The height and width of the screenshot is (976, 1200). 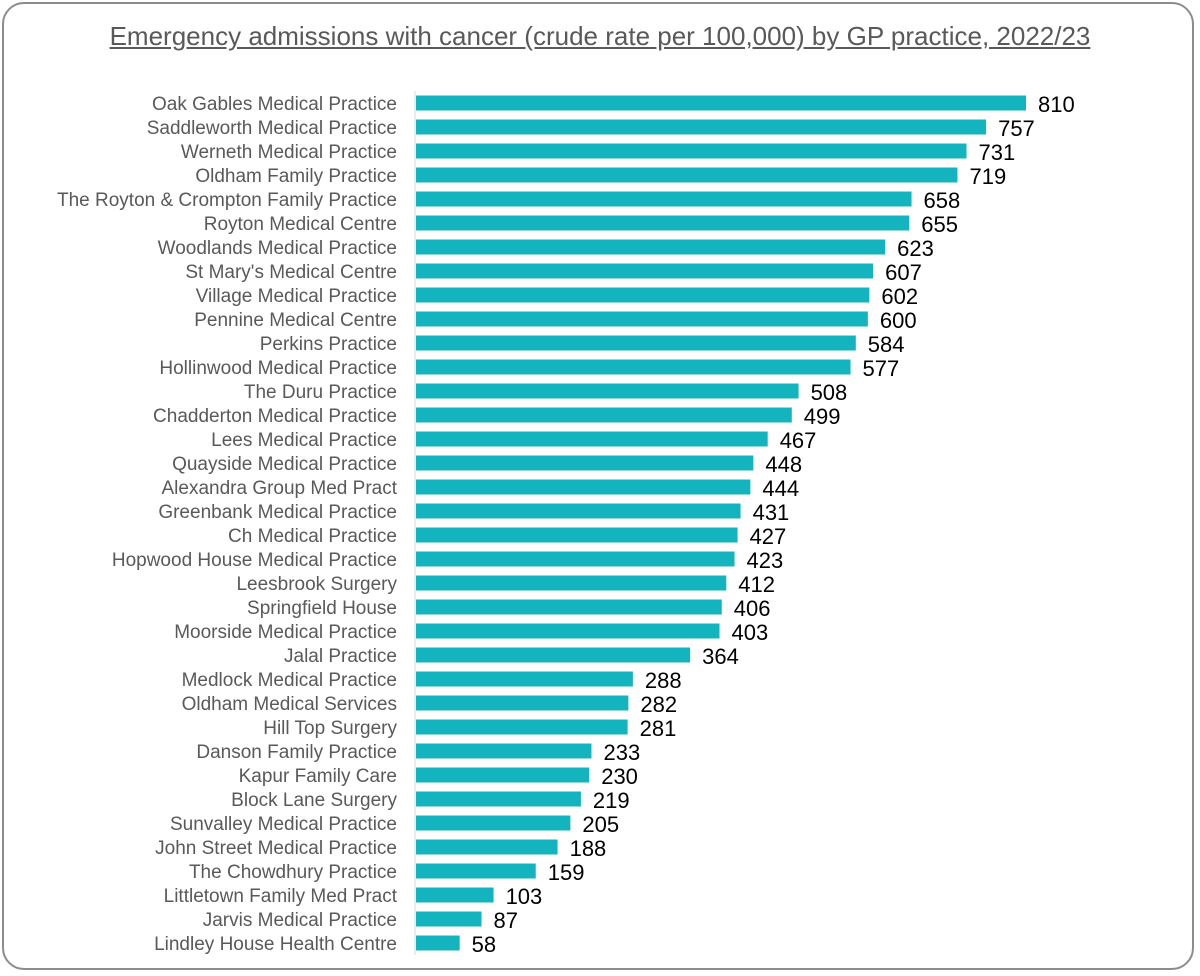 I want to click on data-label: 412, so click(x=756, y=584).